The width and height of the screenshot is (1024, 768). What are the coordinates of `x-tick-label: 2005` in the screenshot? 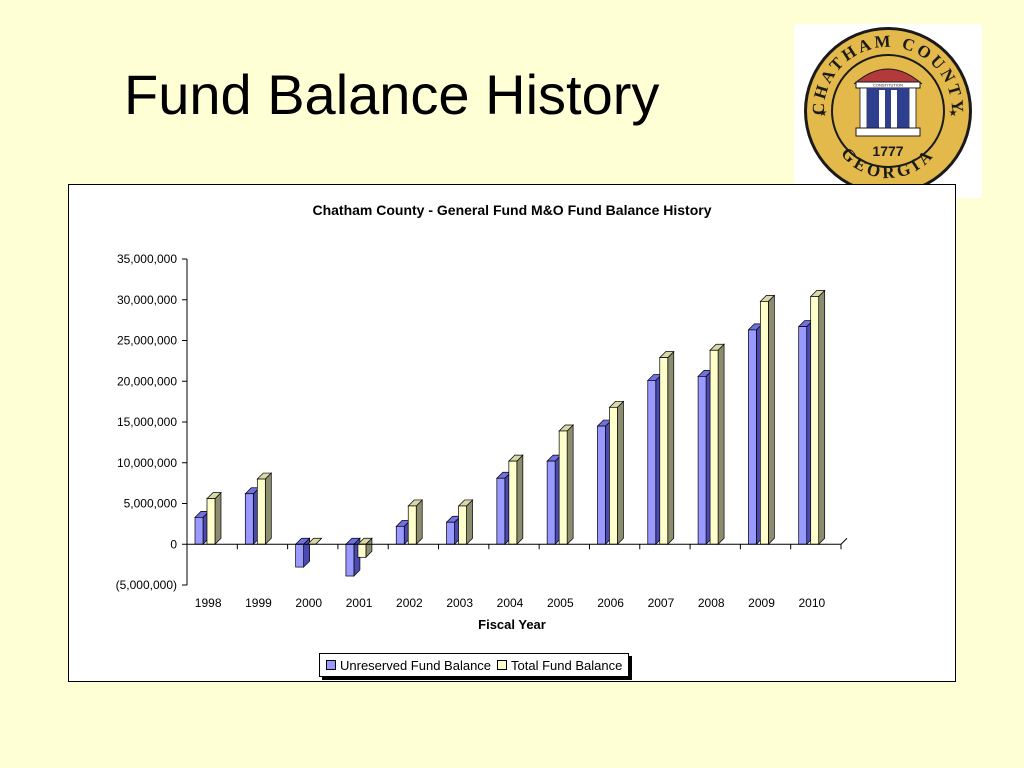 It's located at (560, 603).